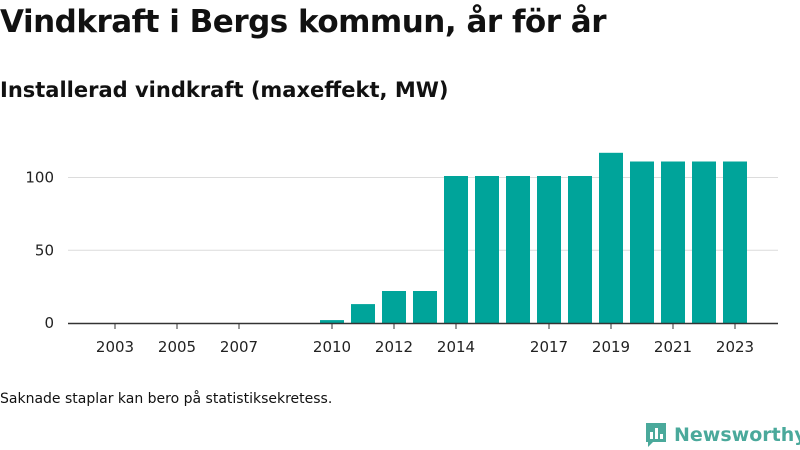 The height and width of the screenshot is (450, 800). I want to click on y-tick-label-100: 100, so click(39, 178).